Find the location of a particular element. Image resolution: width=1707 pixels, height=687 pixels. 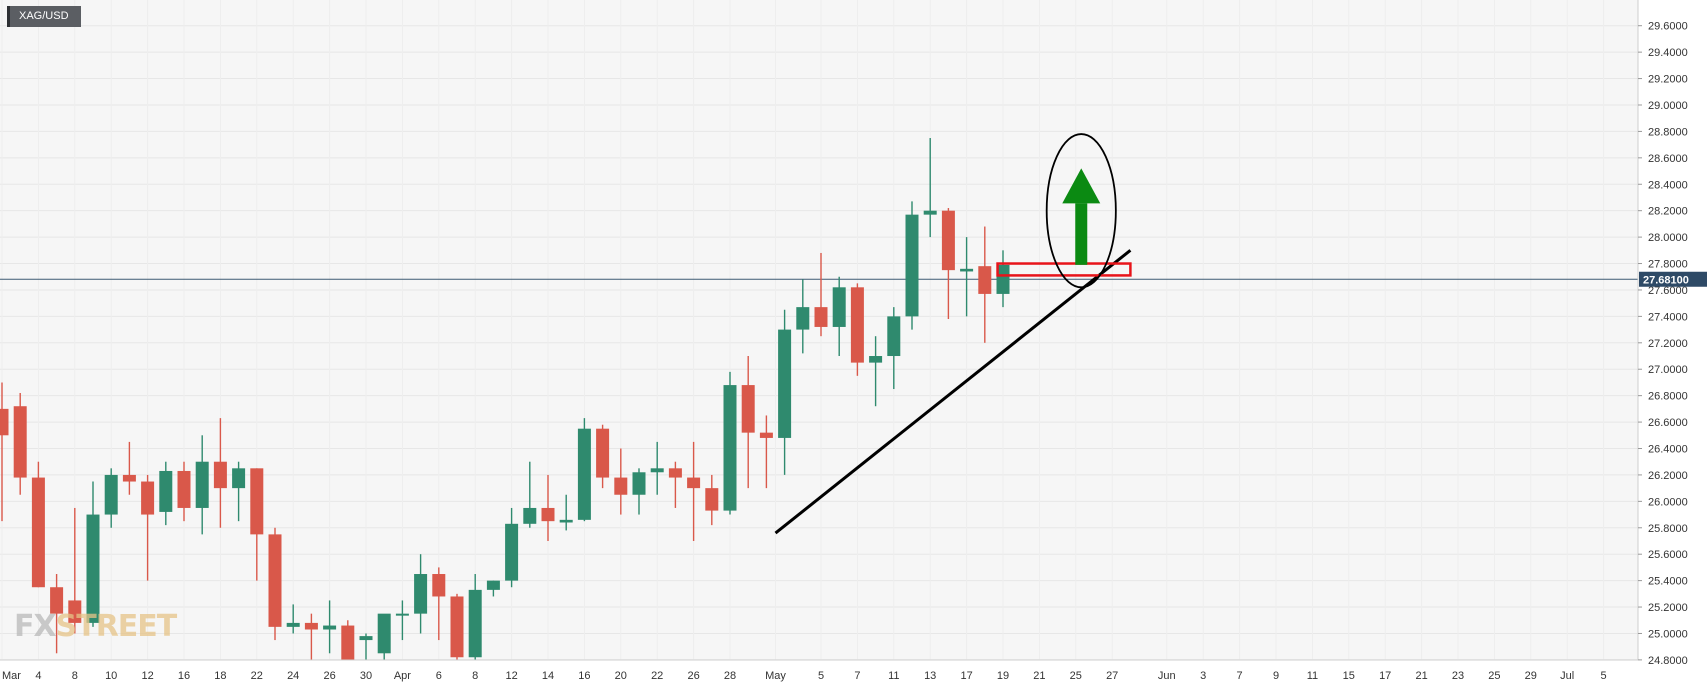

time-tick-label: 17 is located at coordinates (1385, 676).